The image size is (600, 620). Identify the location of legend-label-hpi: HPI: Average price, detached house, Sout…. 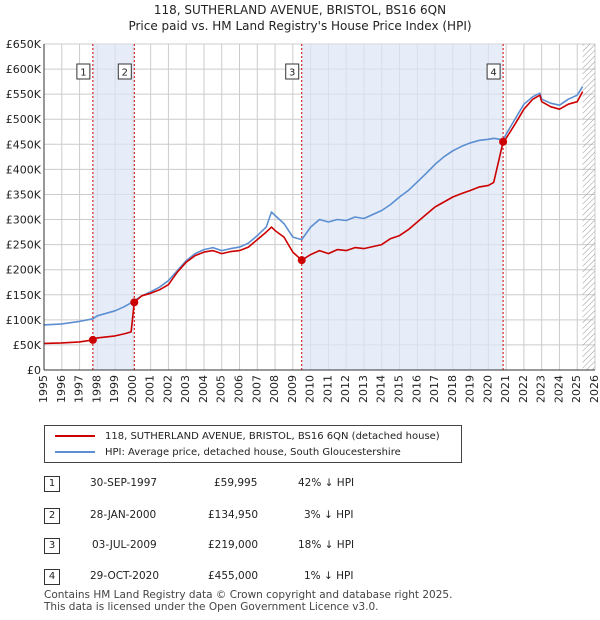
(253, 452).